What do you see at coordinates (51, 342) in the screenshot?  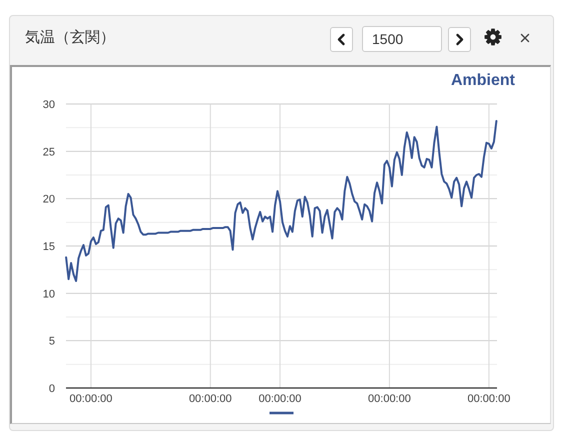 I see `y-tick-label: 5` at bounding box center [51, 342].